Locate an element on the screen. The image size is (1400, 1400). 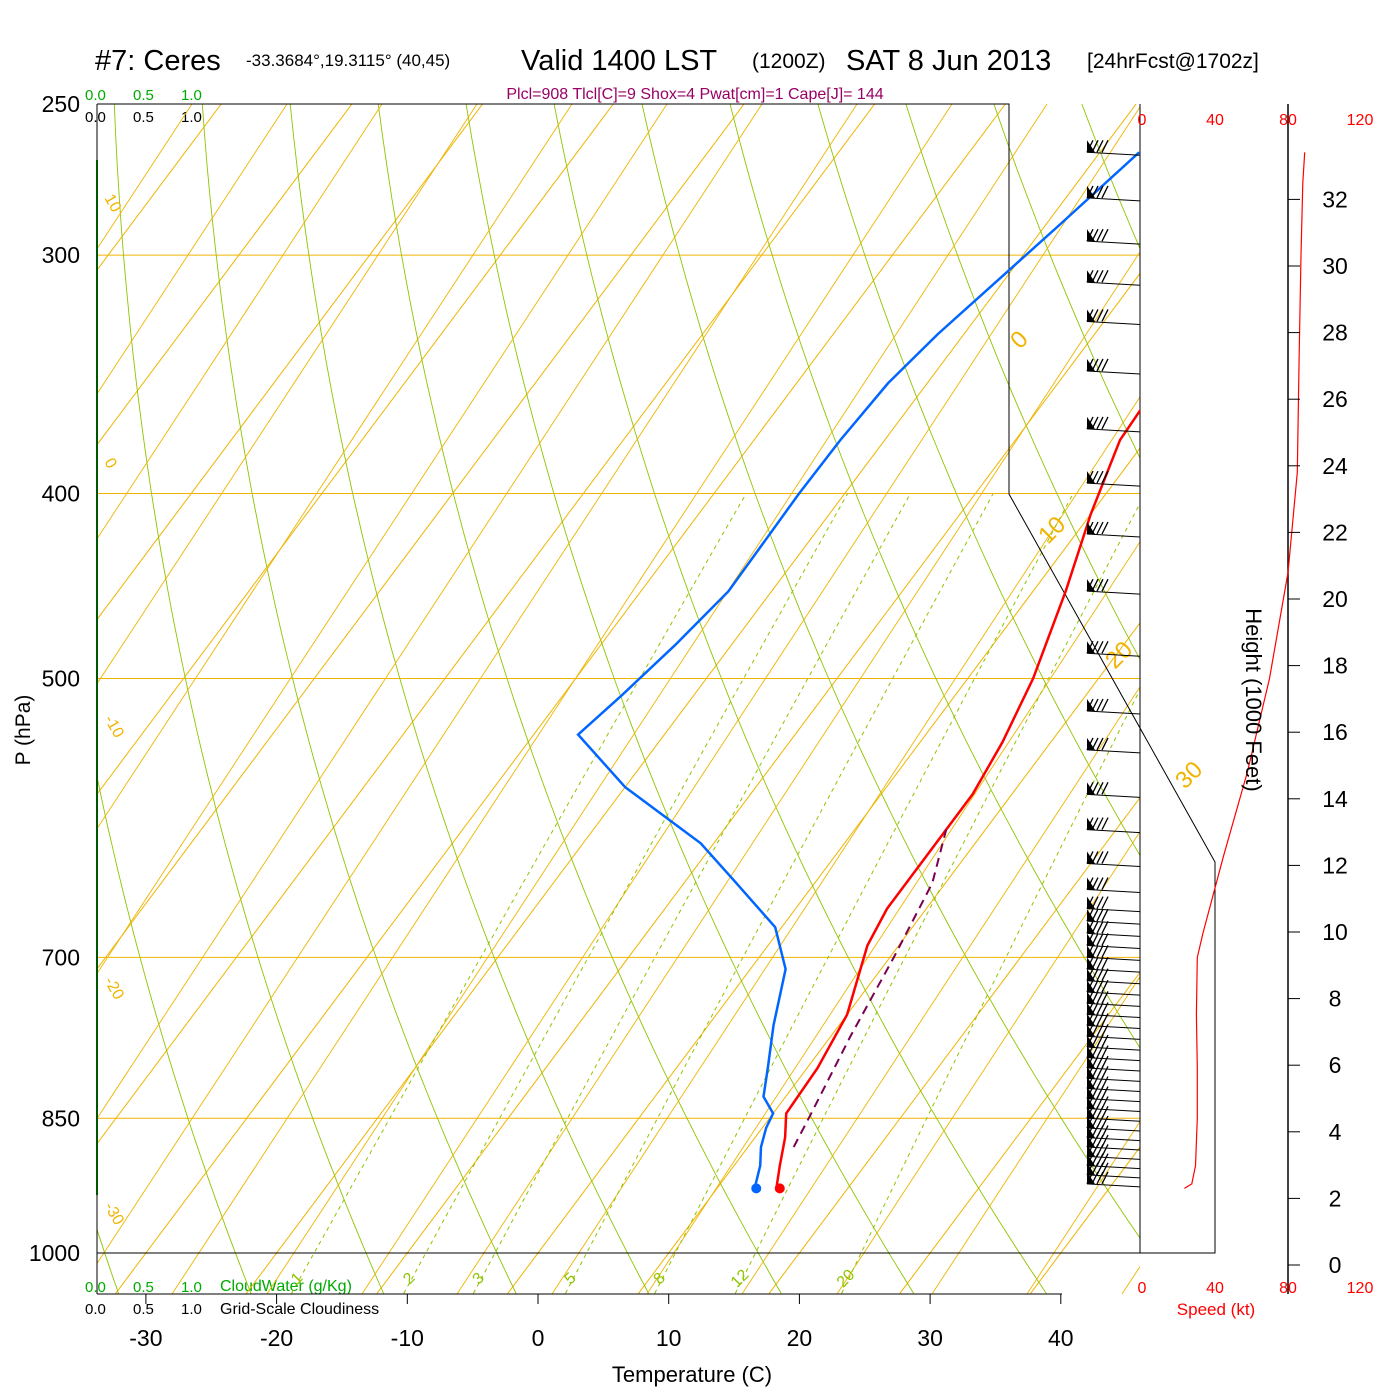
height-tick-label: 32 is located at coordinates (1335, 199).